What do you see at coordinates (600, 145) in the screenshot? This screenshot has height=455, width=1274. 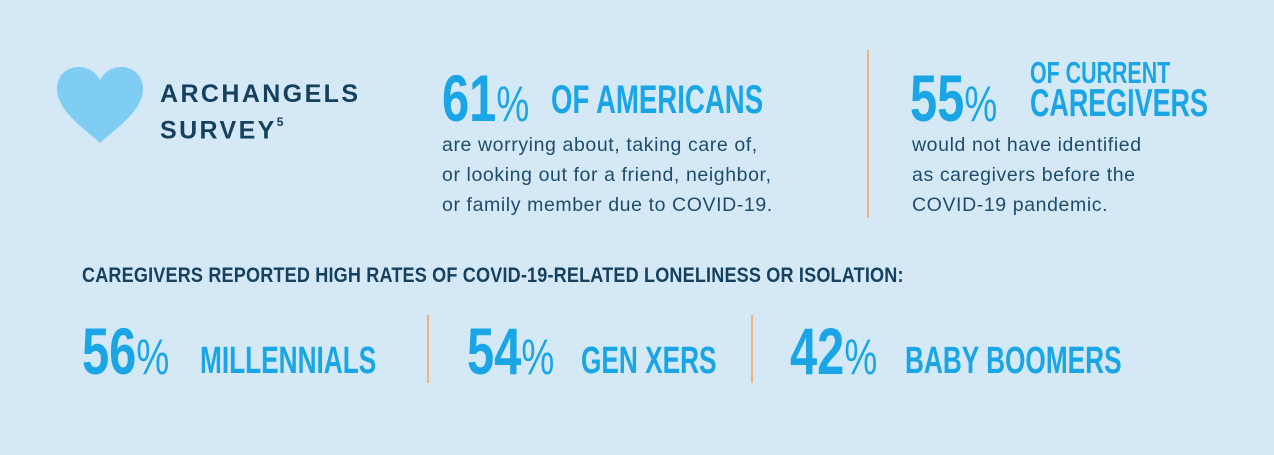 I see `description-line: are worrying about, taking care of,` at bounding box center [600, 145].